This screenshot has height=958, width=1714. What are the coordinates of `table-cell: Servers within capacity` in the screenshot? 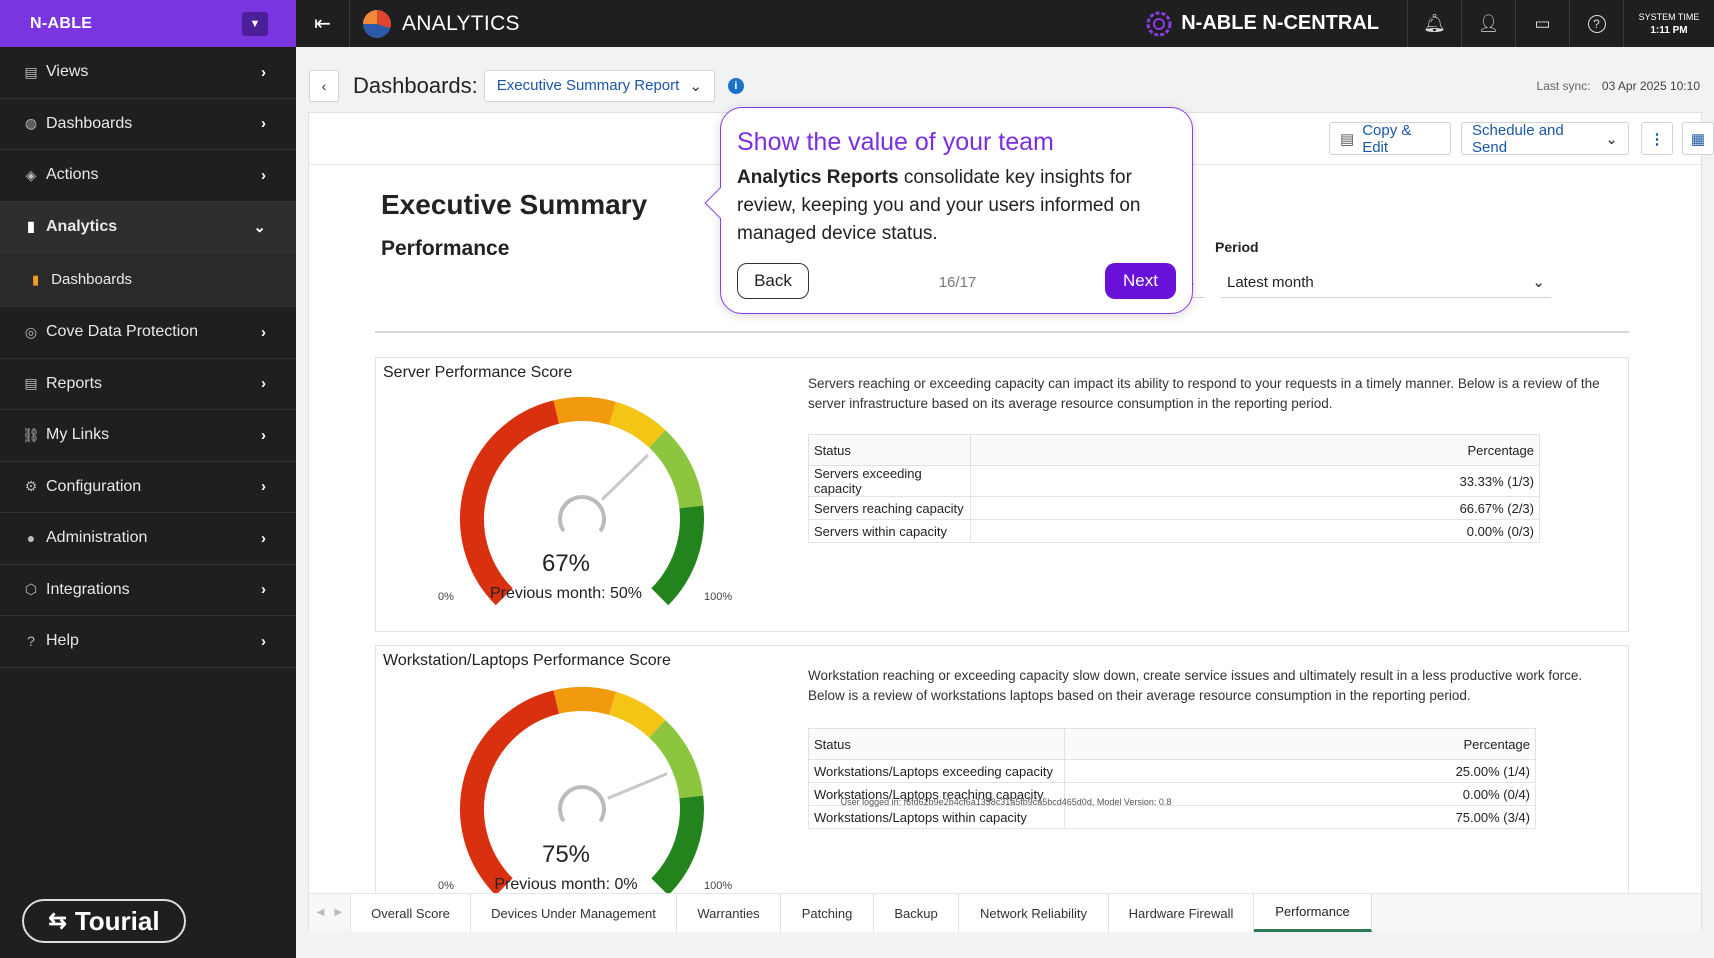 It's located at (889, 531).